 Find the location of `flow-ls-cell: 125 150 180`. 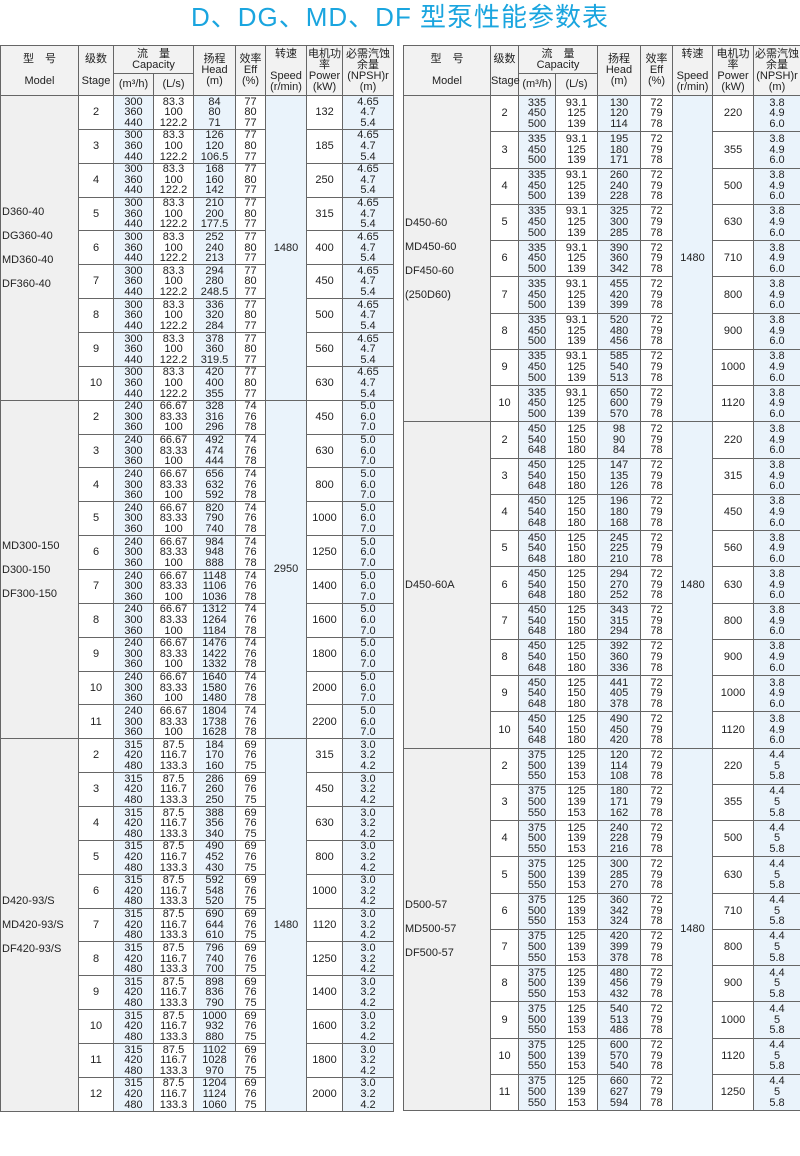

flow-ls-cell: 125 150 180 is located at coordinates (576, 621).